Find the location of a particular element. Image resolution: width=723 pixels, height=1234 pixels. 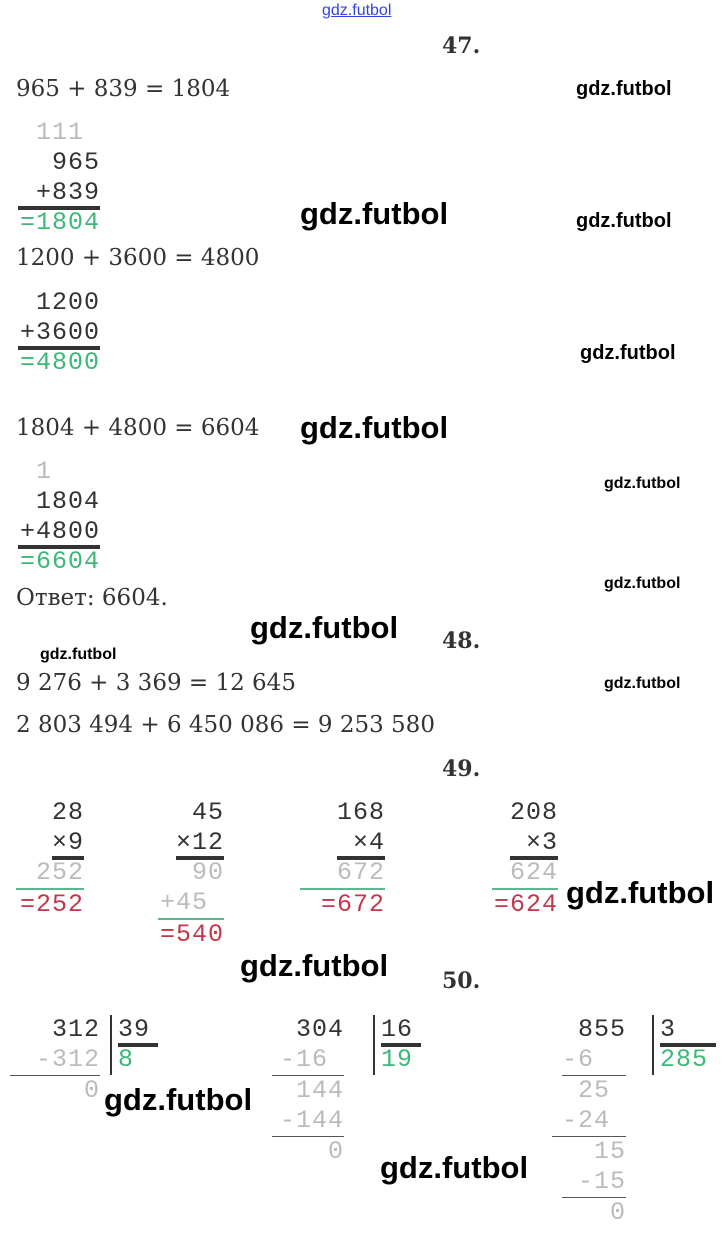

factor: 168 is located at coordinates (360, 812).